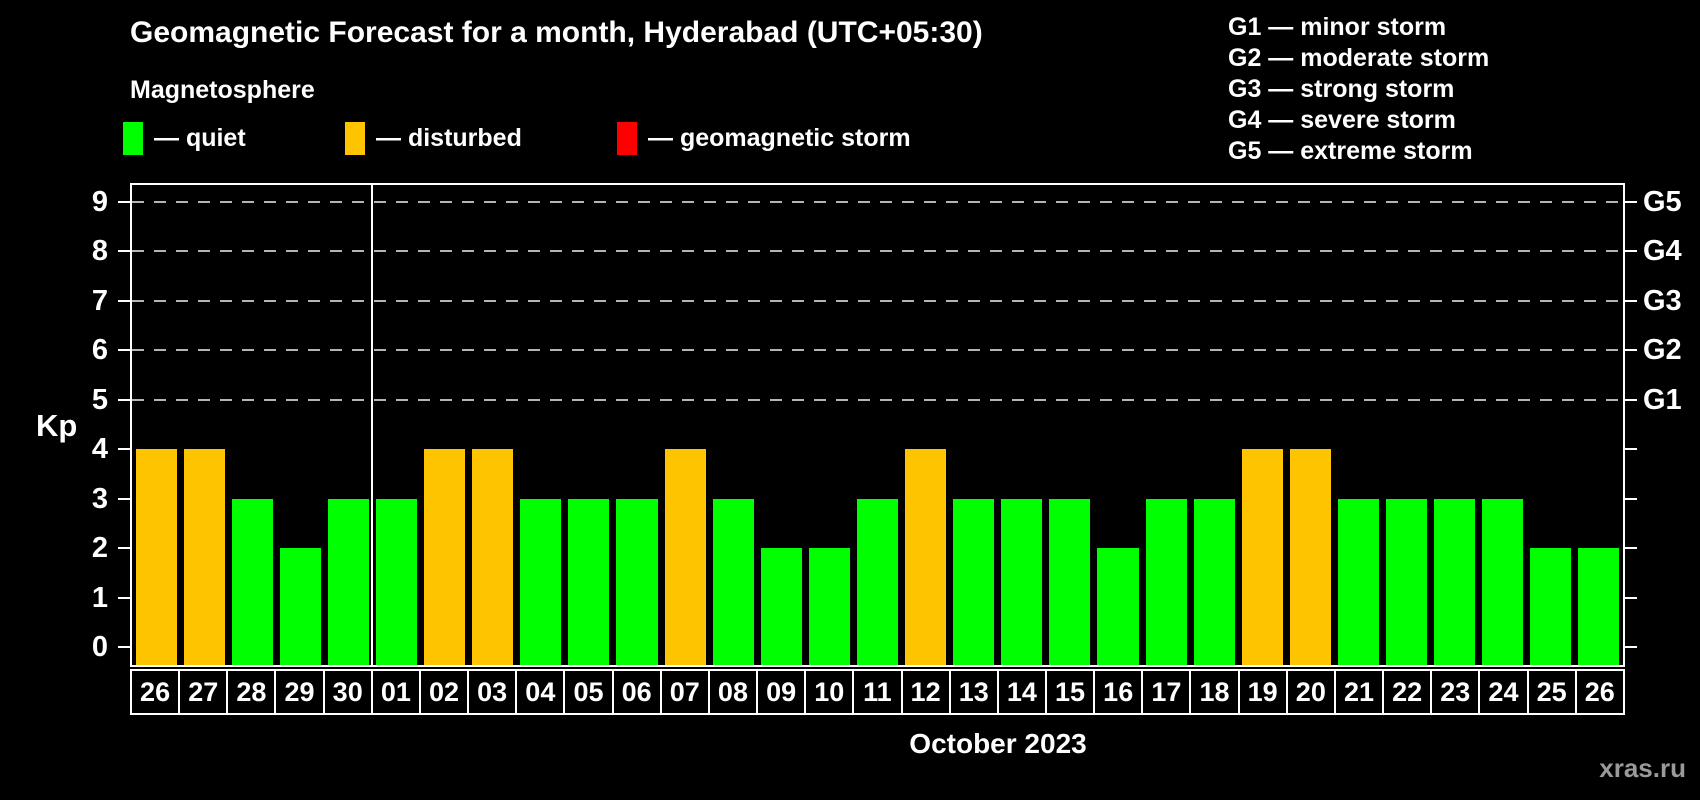  Describe the element at coordinates (925, 692) in the screenshot. I see `day-cell-12: 12` at that location.